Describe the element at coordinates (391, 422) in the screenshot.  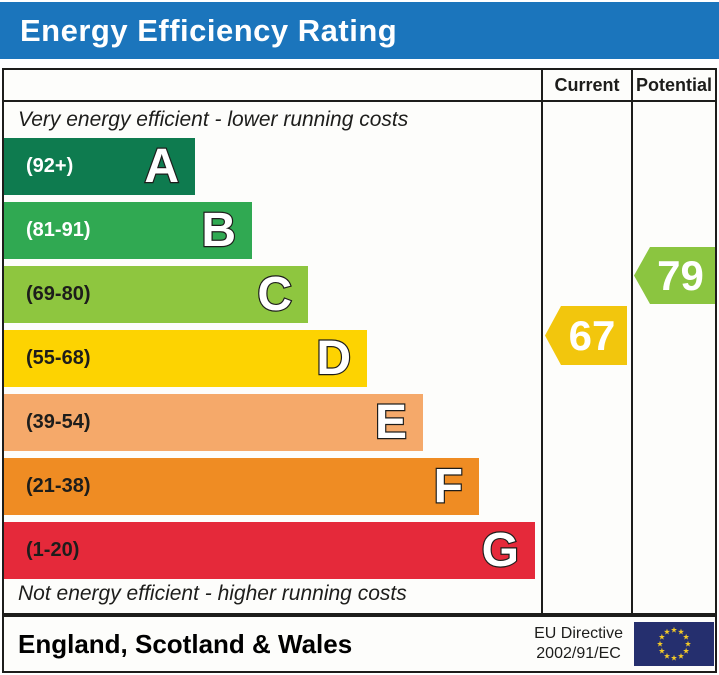
I see `band-letter-e: E` at that location.